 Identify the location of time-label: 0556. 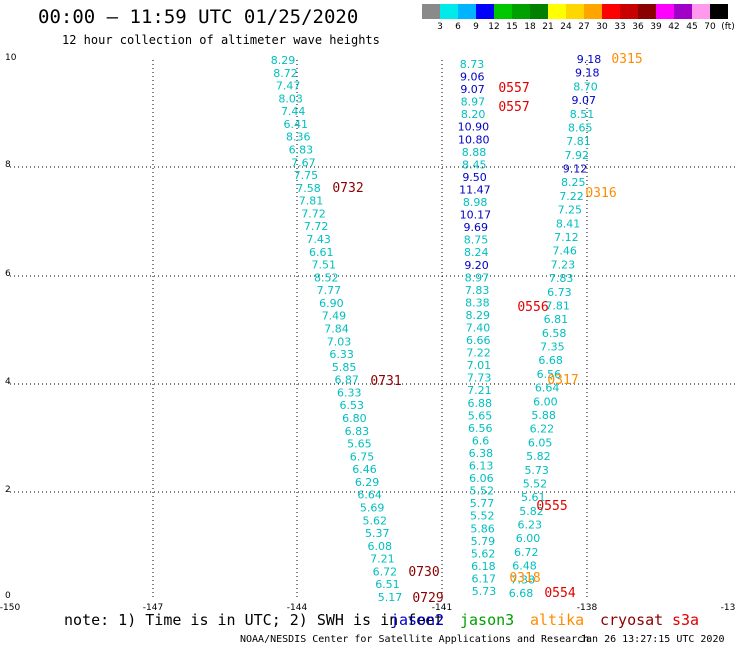
(532, 307).